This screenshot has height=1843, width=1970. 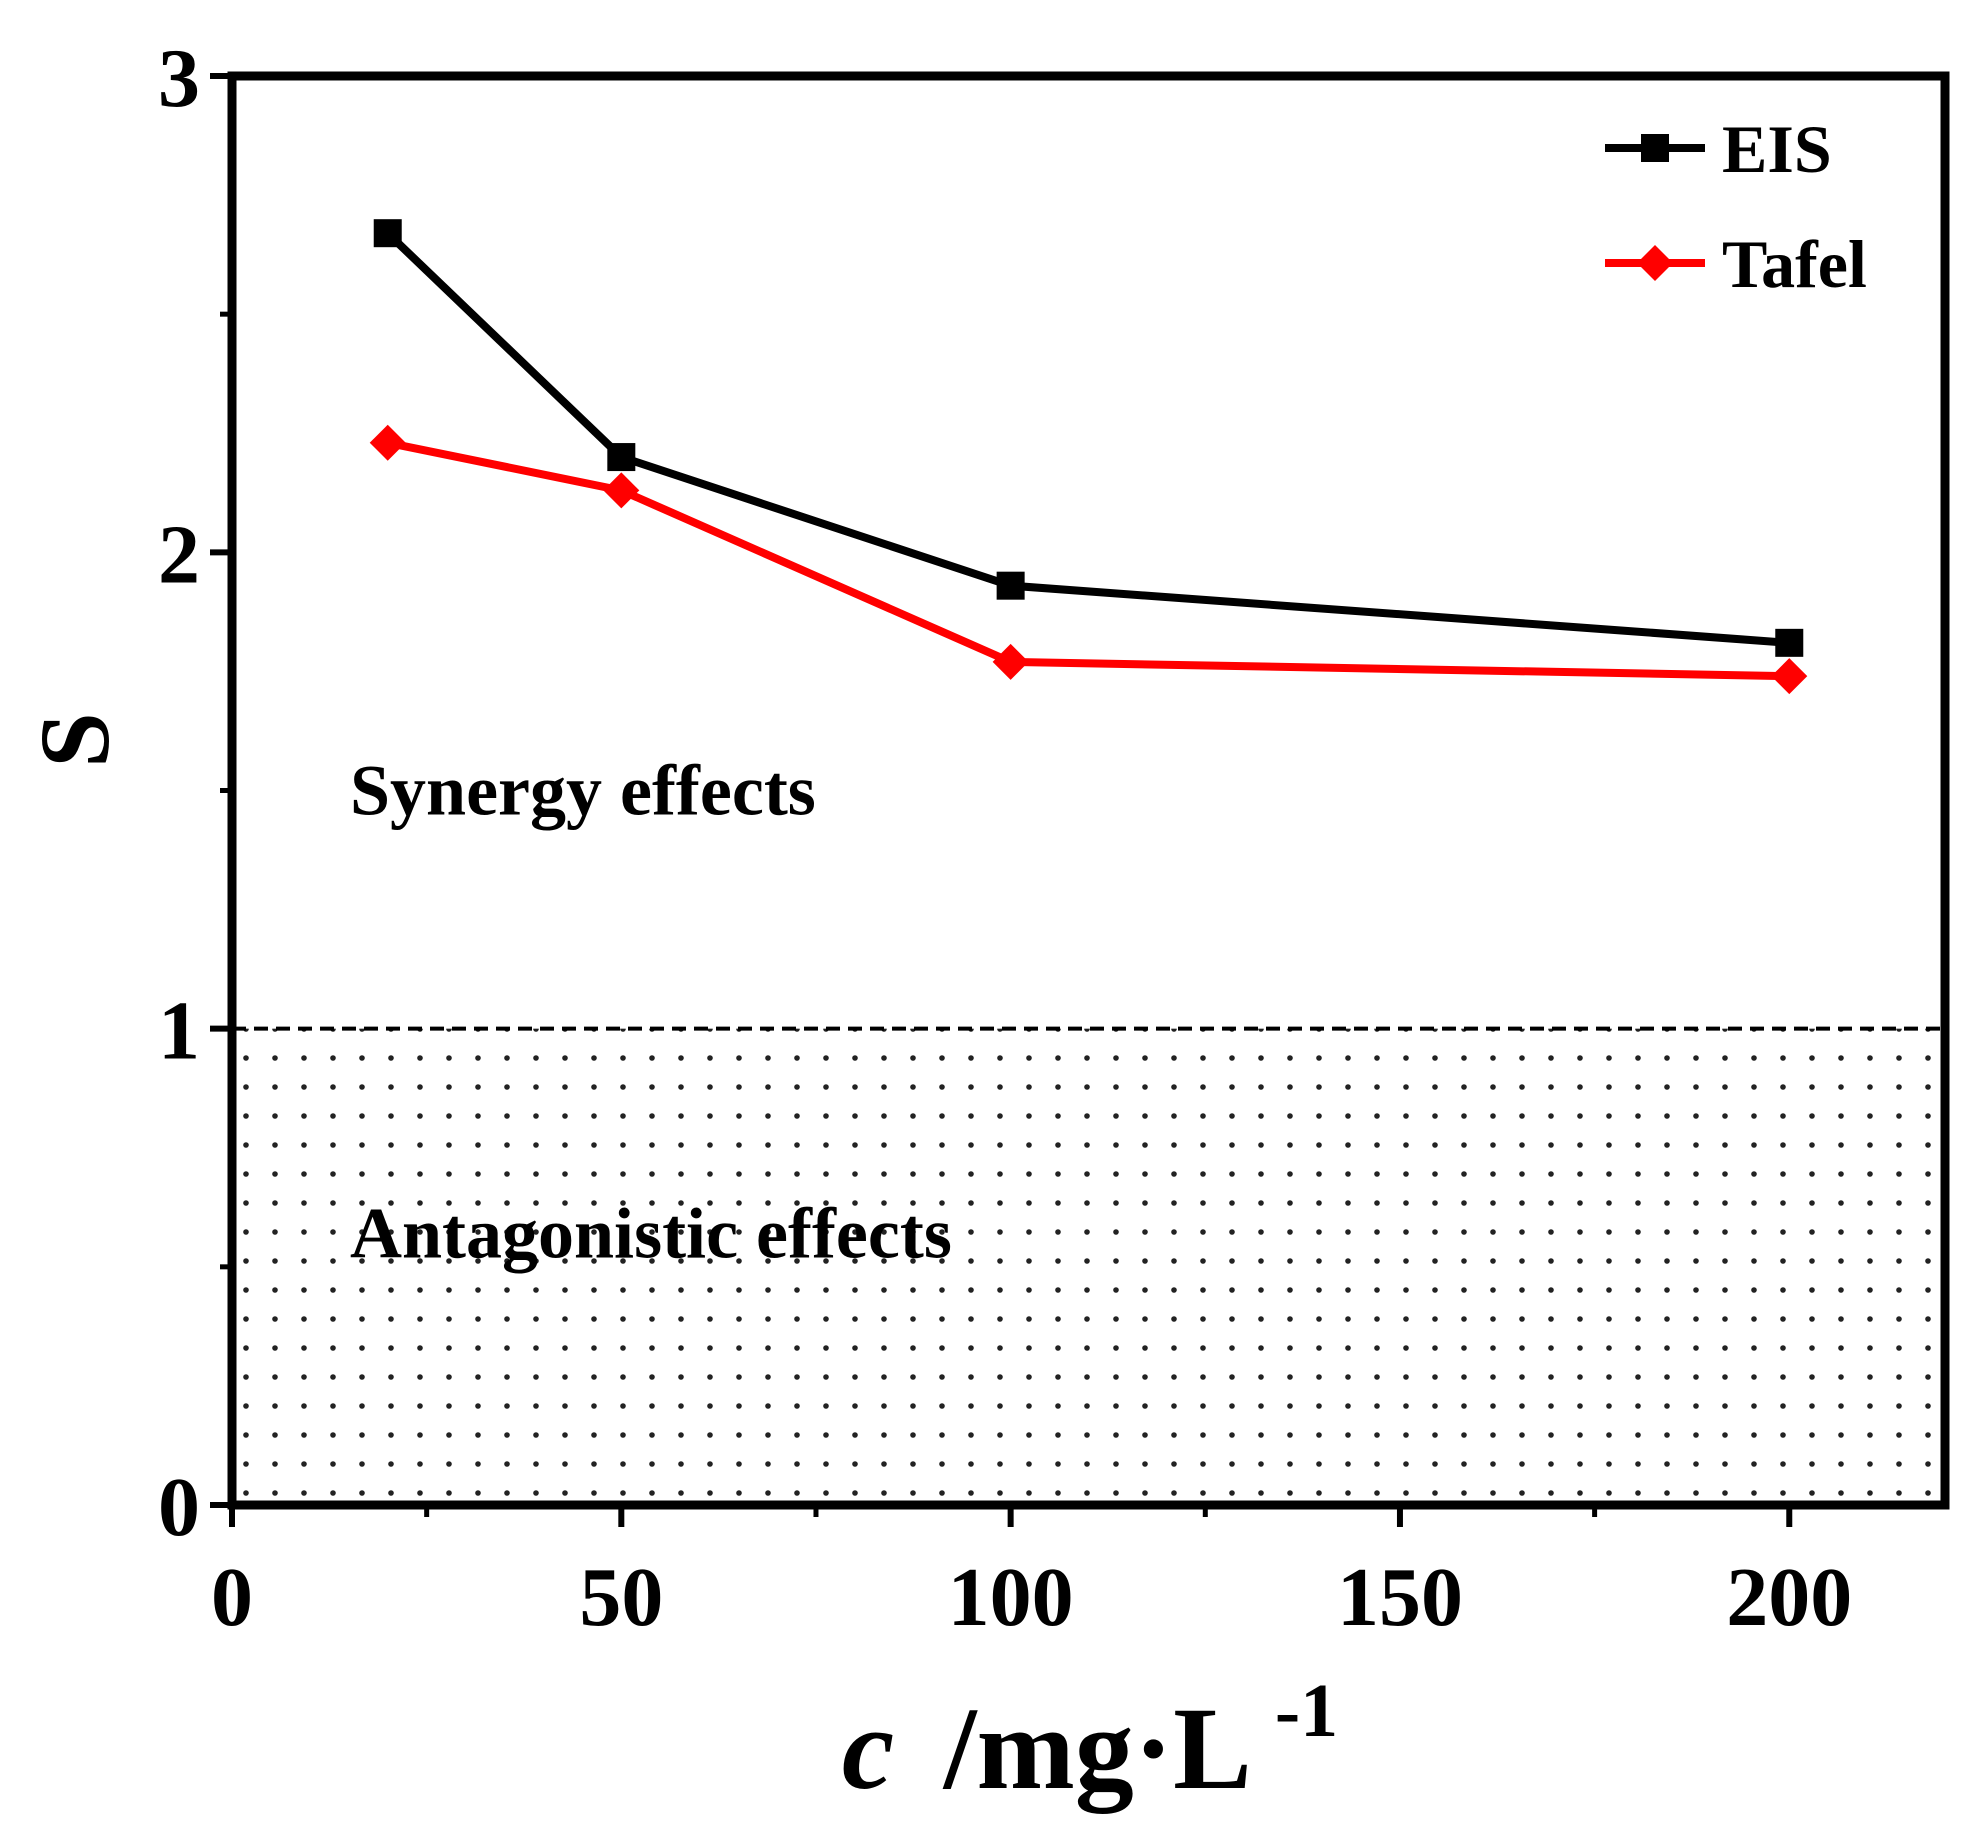 I want to click on legend-eis-marker, so click(x=1655, y=148).